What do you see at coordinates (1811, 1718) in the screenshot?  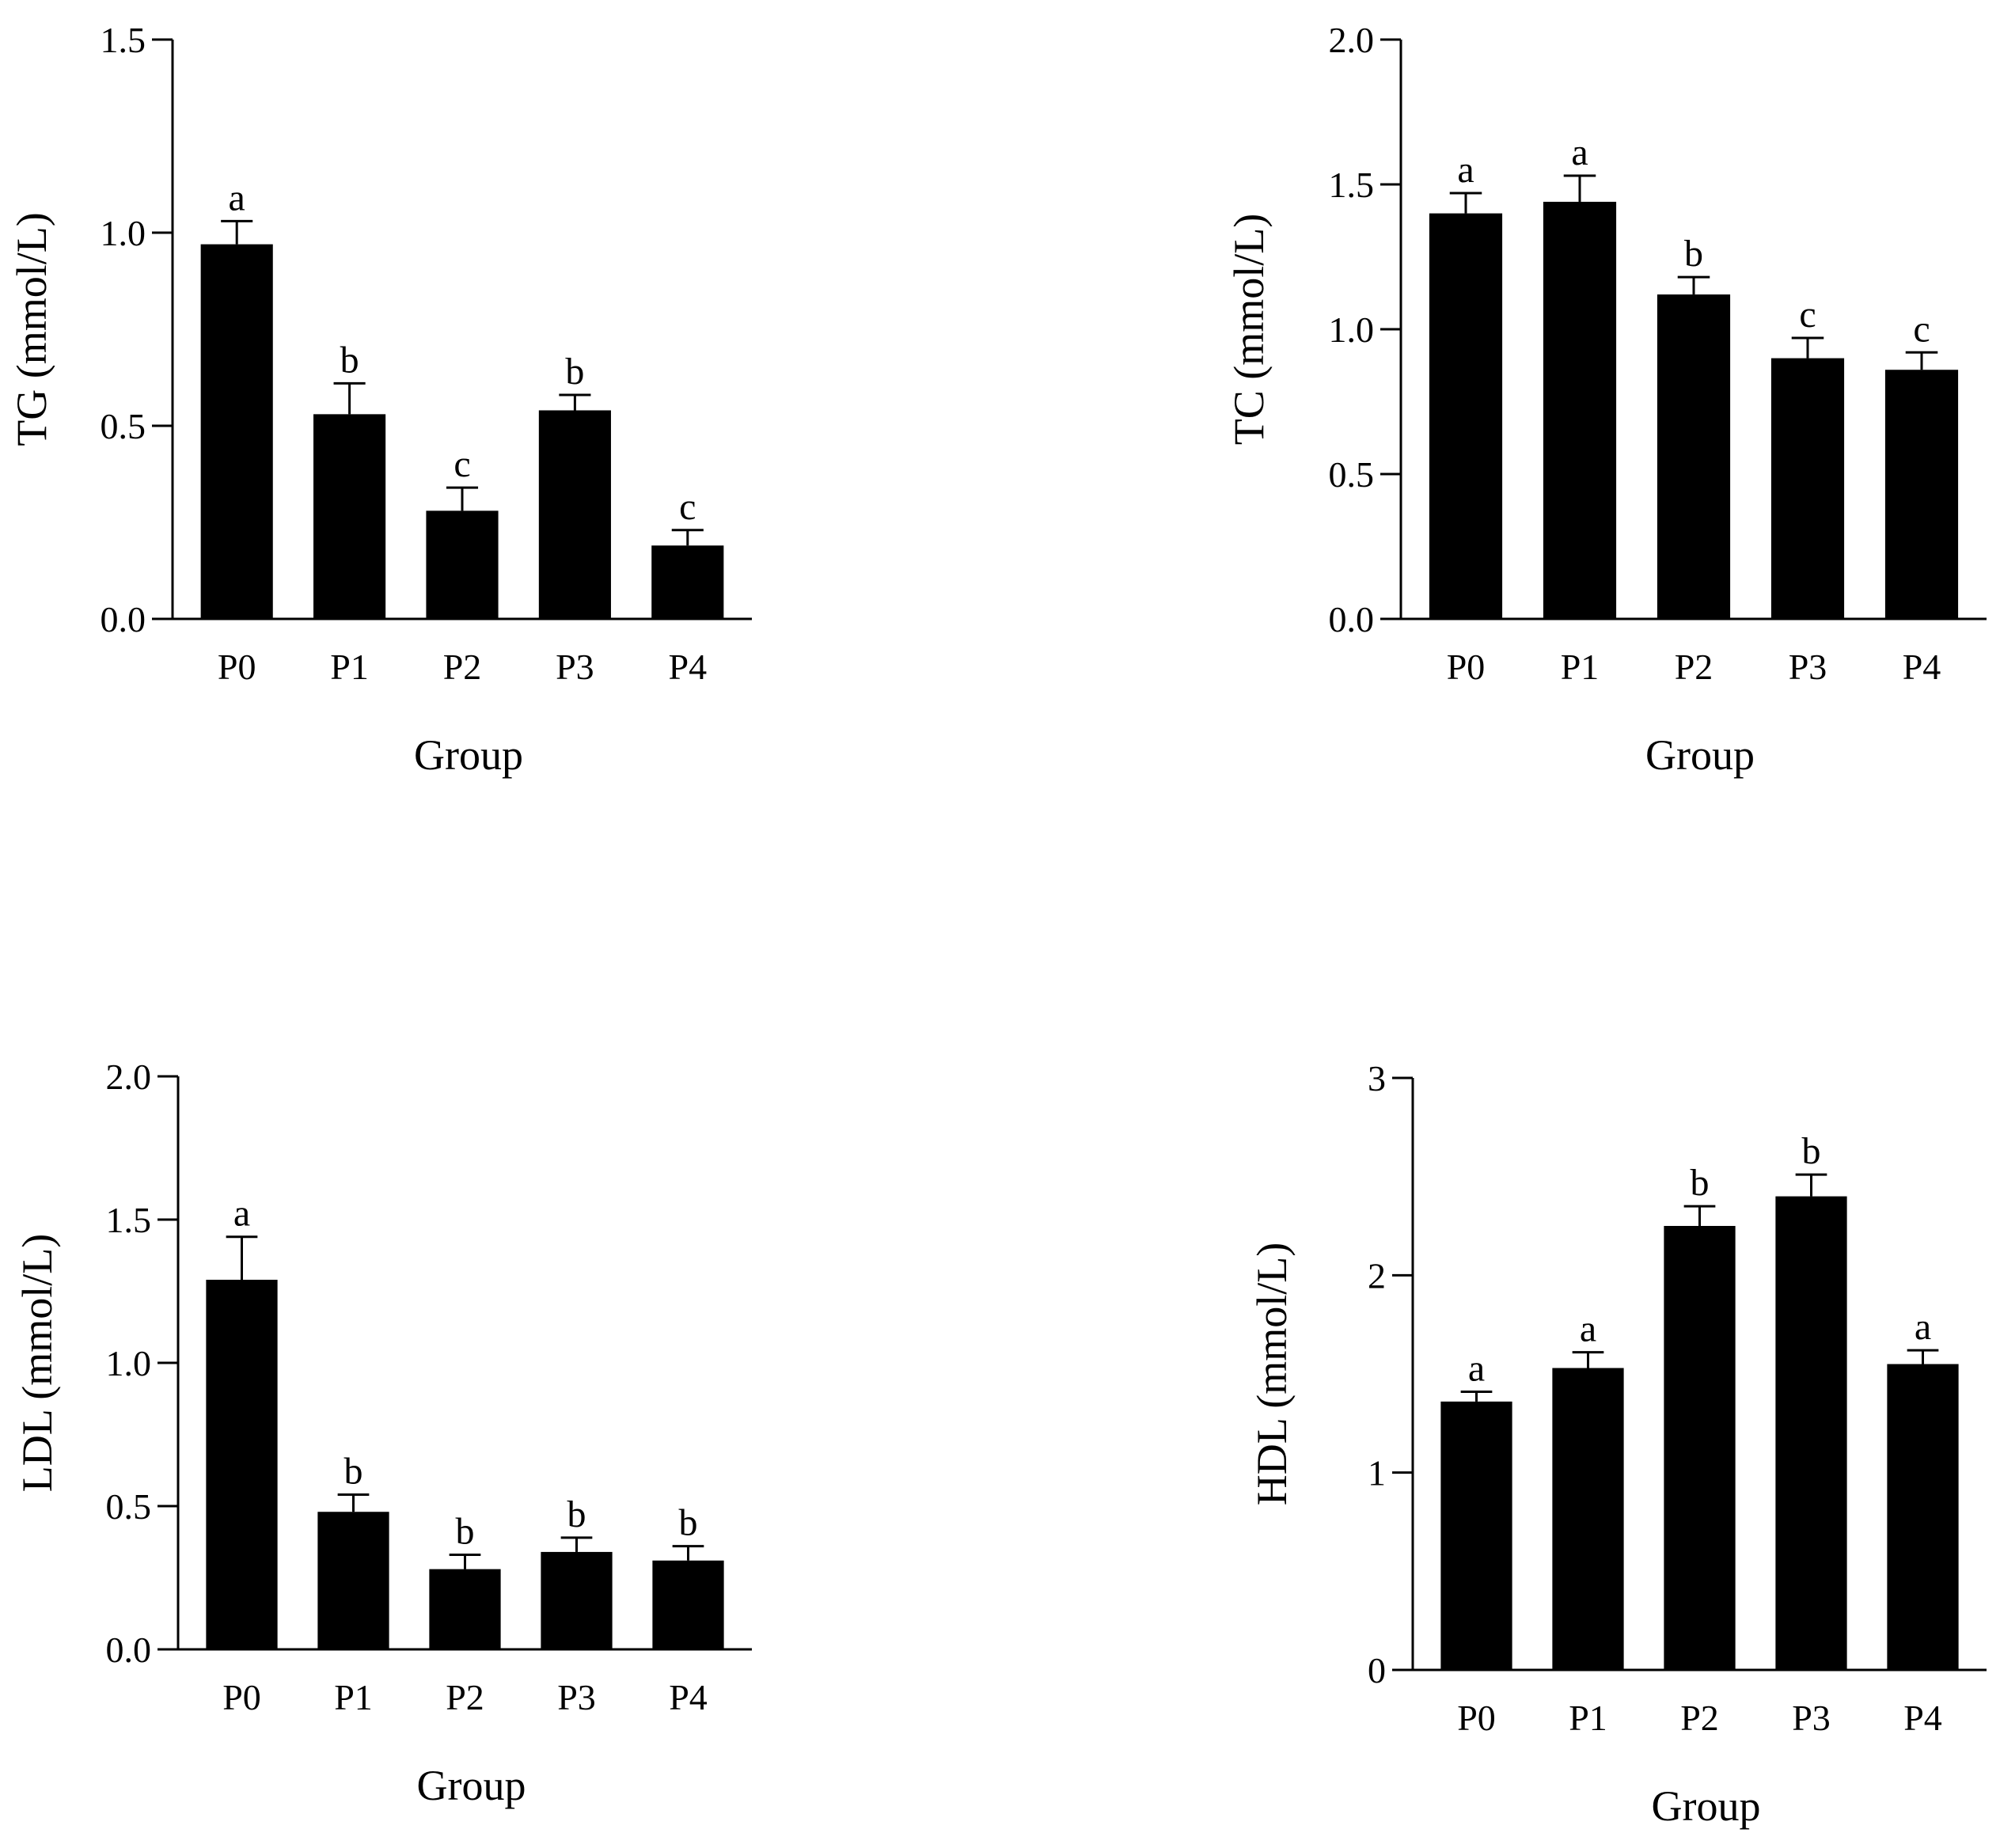 I see `hdl-x-tick-label: P3` at bounding box center [1811, 1718].